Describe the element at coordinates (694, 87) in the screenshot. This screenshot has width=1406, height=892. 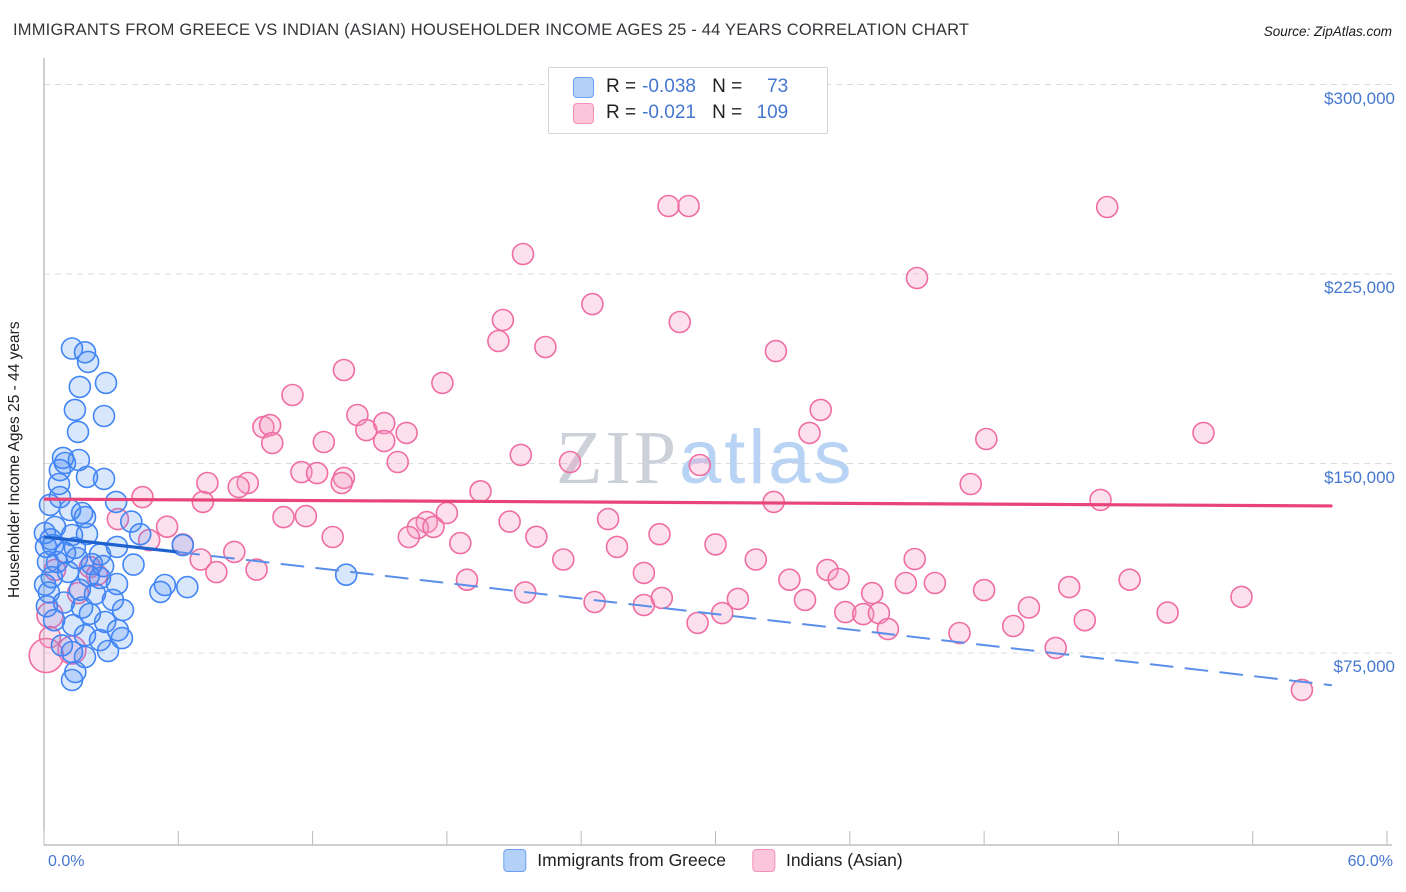
I see `legend-row-greece: R = -0.038 N = 73` at that location.